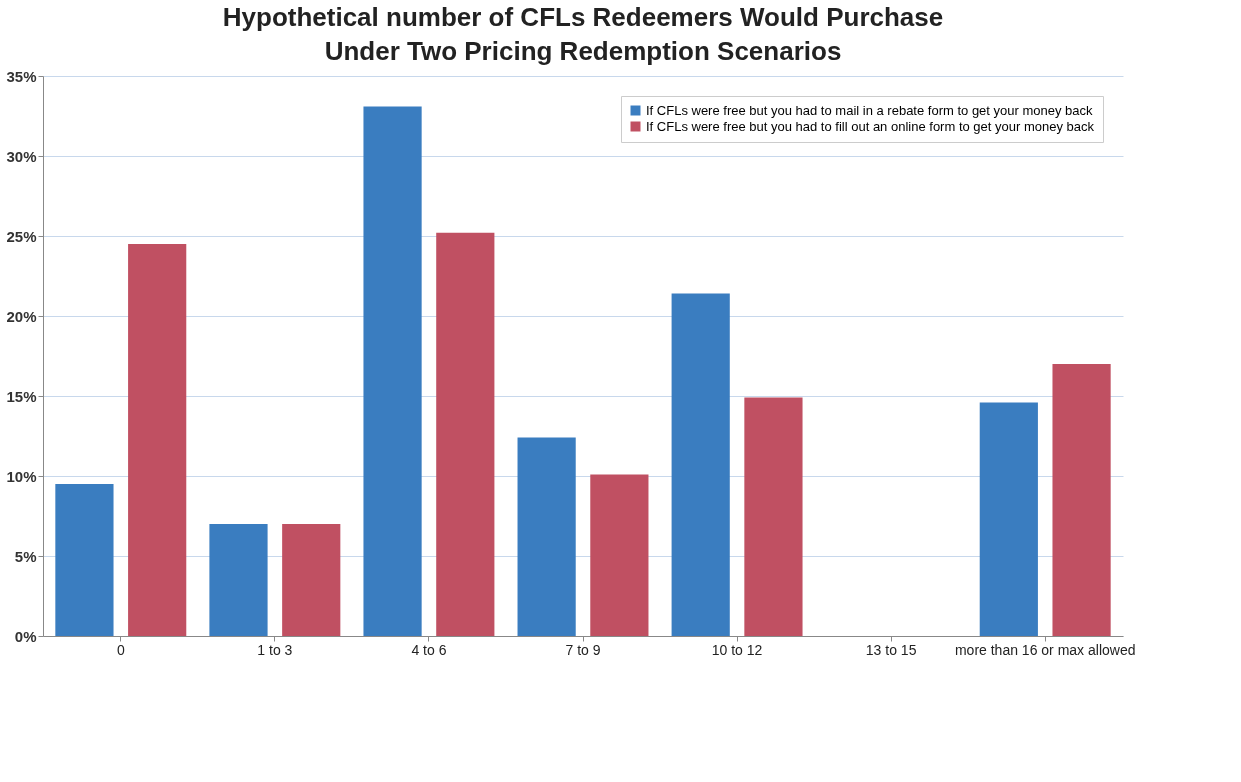 This screenshot has height=782, width=1241. Describe the element at coordinates (870, 126) in the screenshot. I see `legend-label: If CFLs were free but you had to fill out an online form to get your money back` at that location.